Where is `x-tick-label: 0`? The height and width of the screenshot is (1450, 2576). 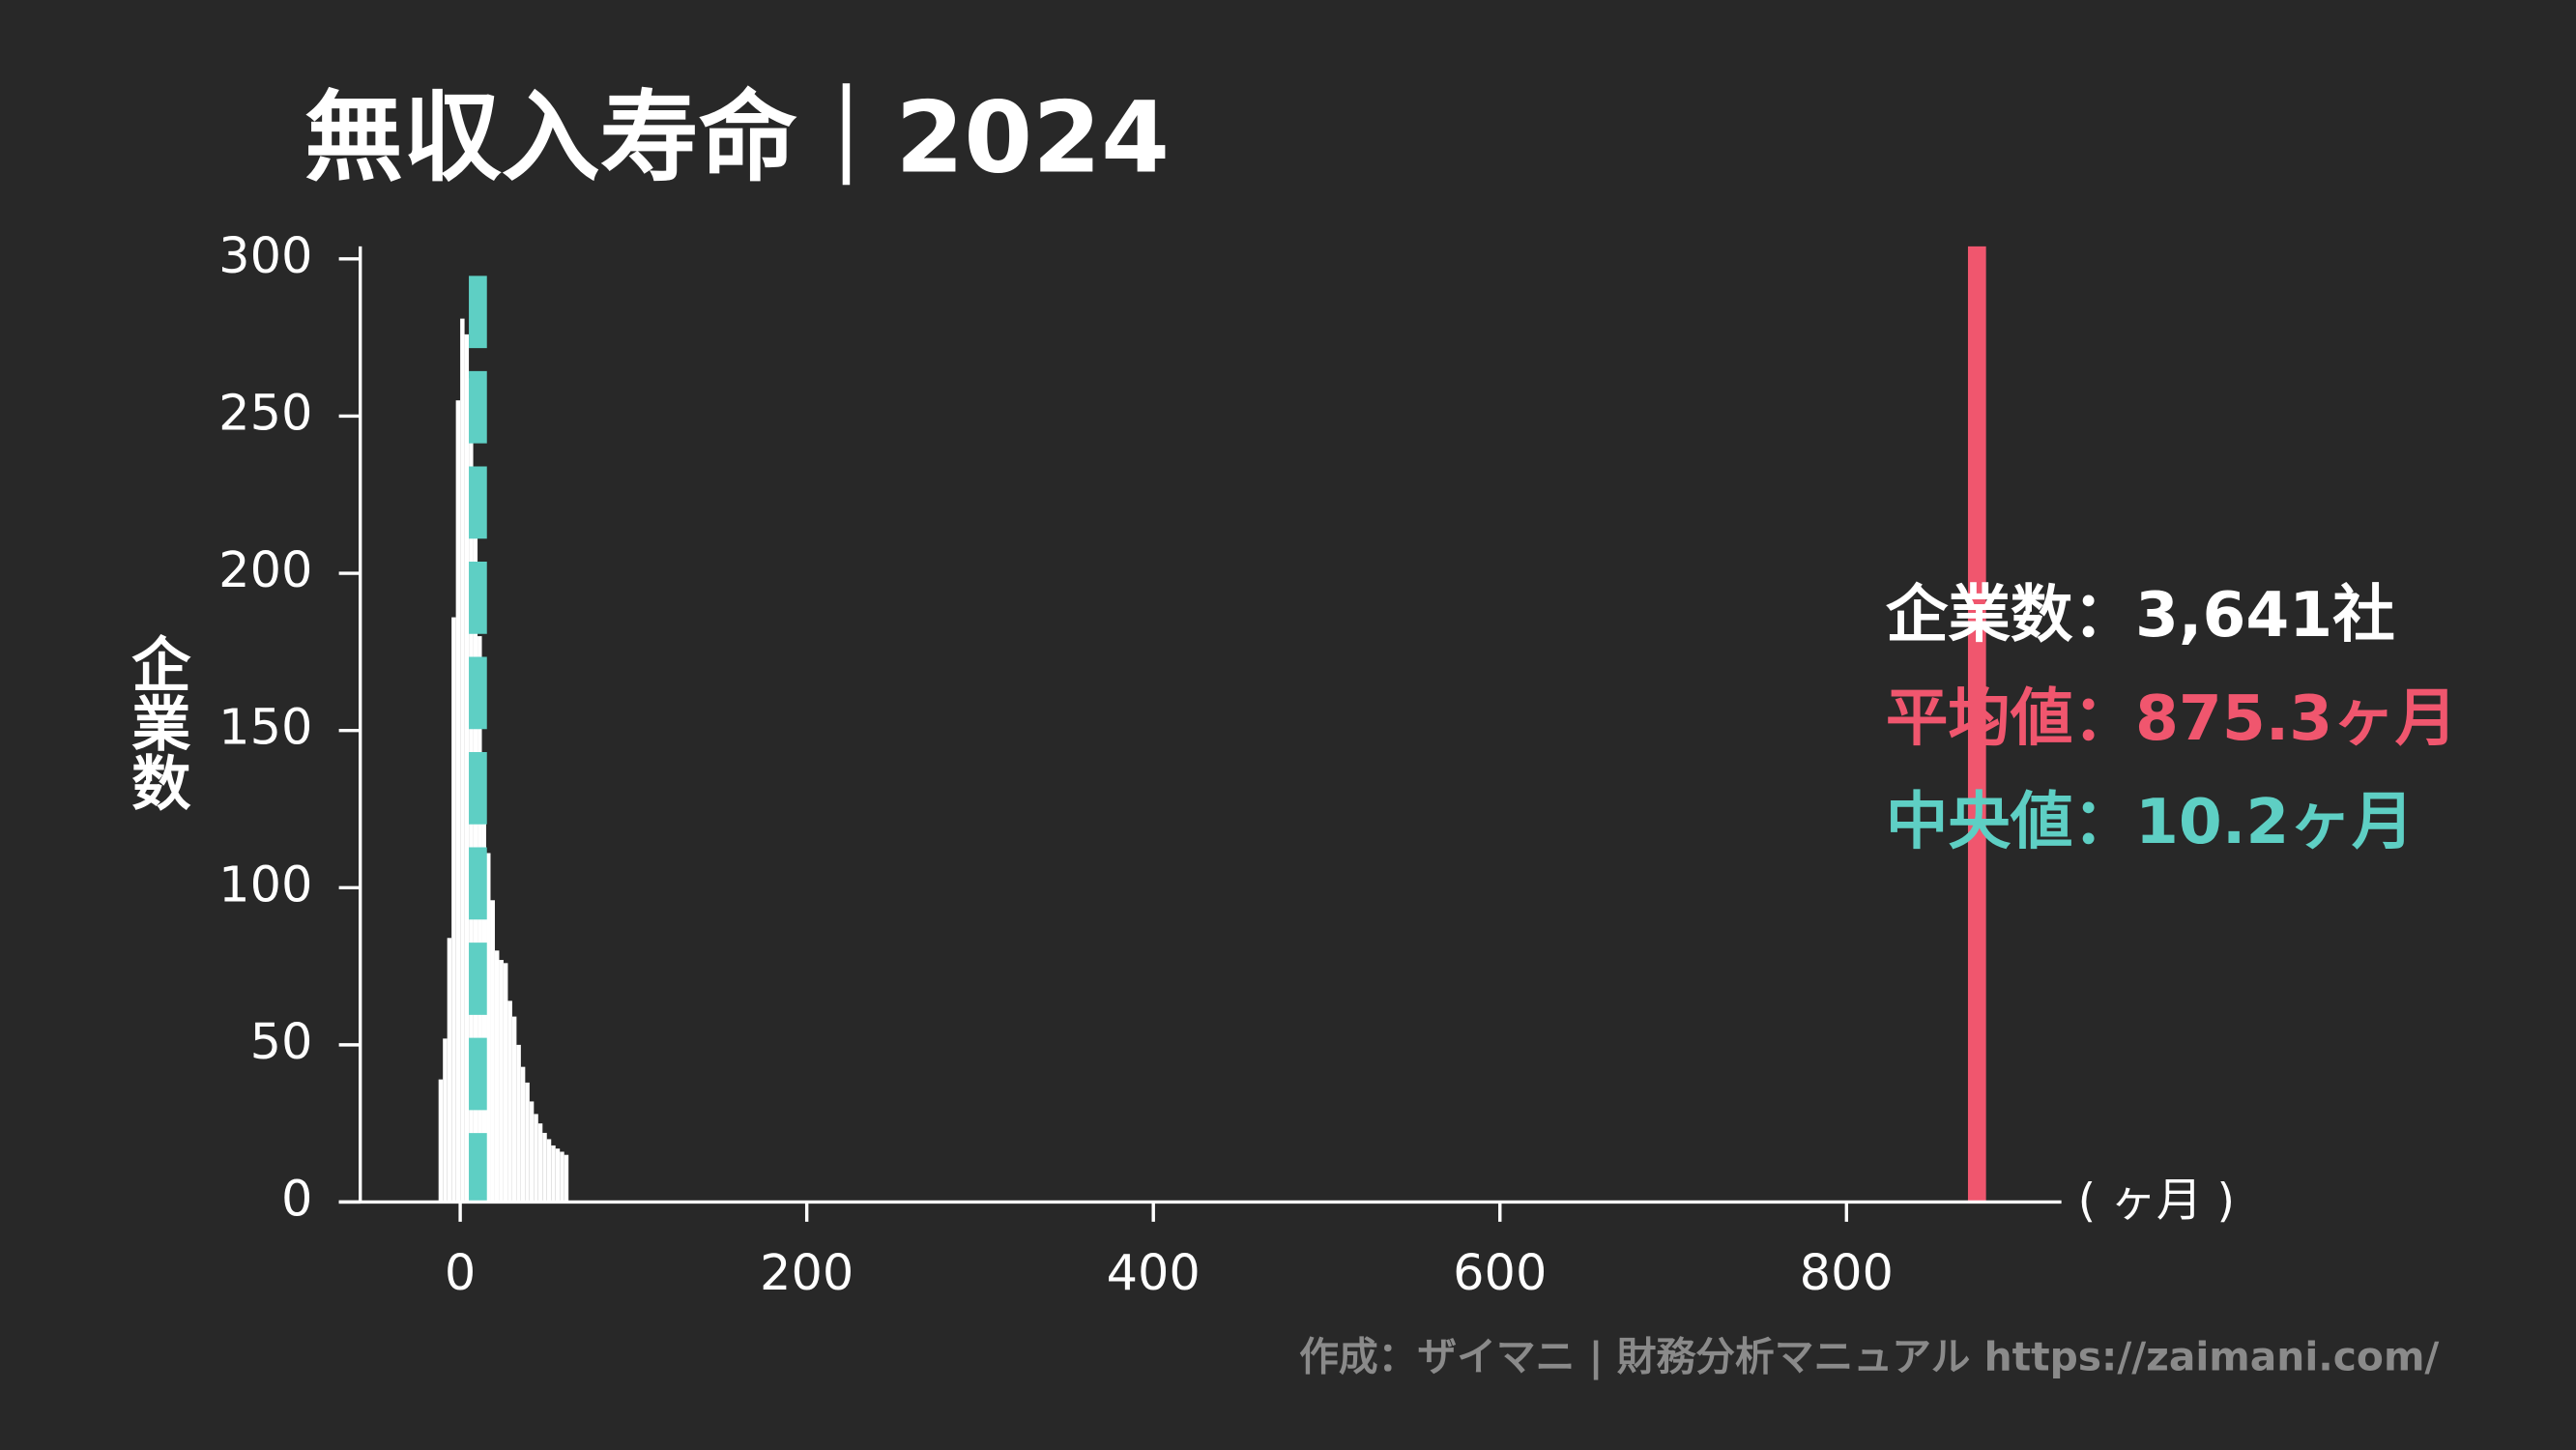 x-tick-label: 0 is located at coordinates (460, 1273).